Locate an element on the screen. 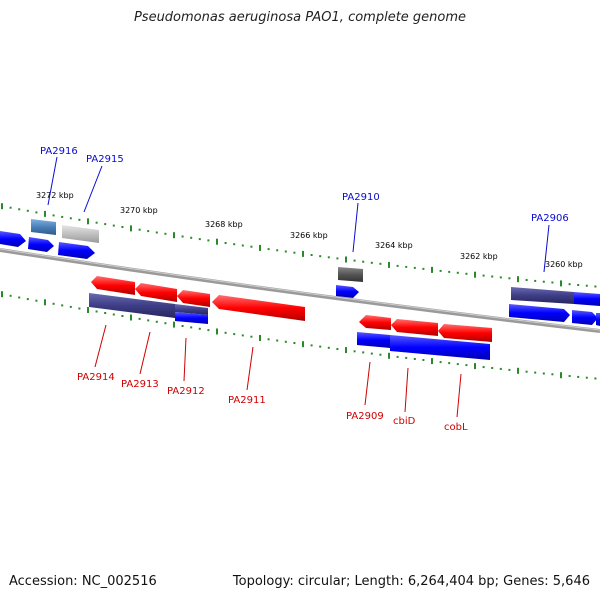 This screenshot has height=600, width=600. gene-label: PA2906 is located at coordinates (550, 218).